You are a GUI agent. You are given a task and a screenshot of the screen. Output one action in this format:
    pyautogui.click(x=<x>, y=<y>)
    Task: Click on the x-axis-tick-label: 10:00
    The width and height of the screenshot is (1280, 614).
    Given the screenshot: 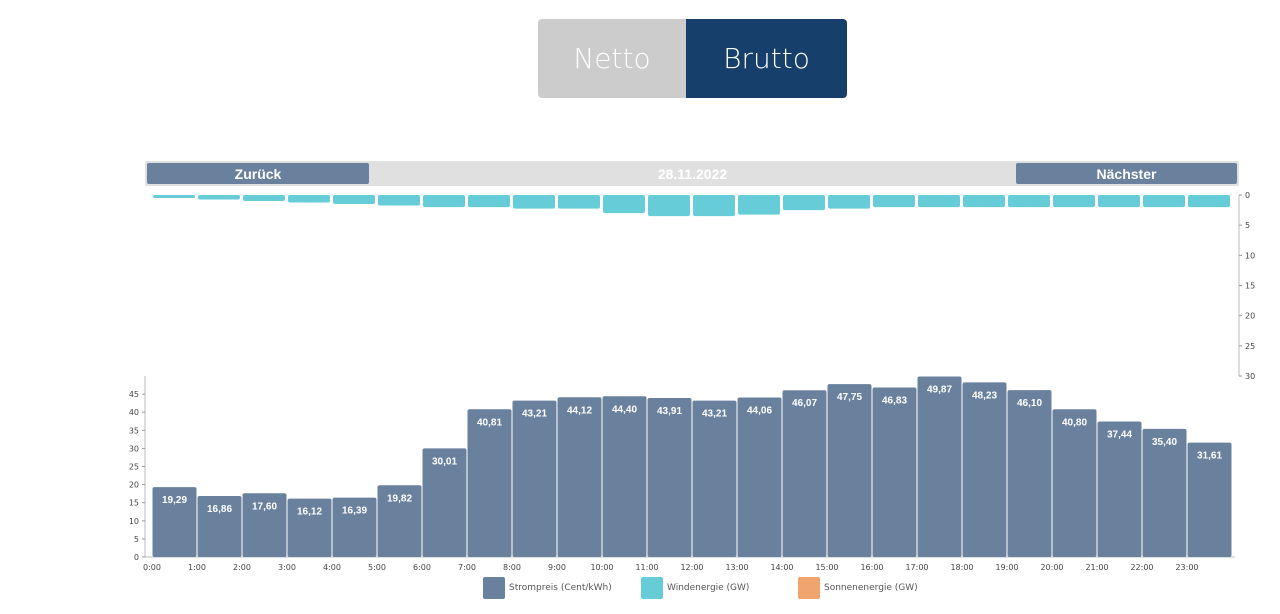 What is the action you would take?
    pyautogui.click(x=601, y=567)
    